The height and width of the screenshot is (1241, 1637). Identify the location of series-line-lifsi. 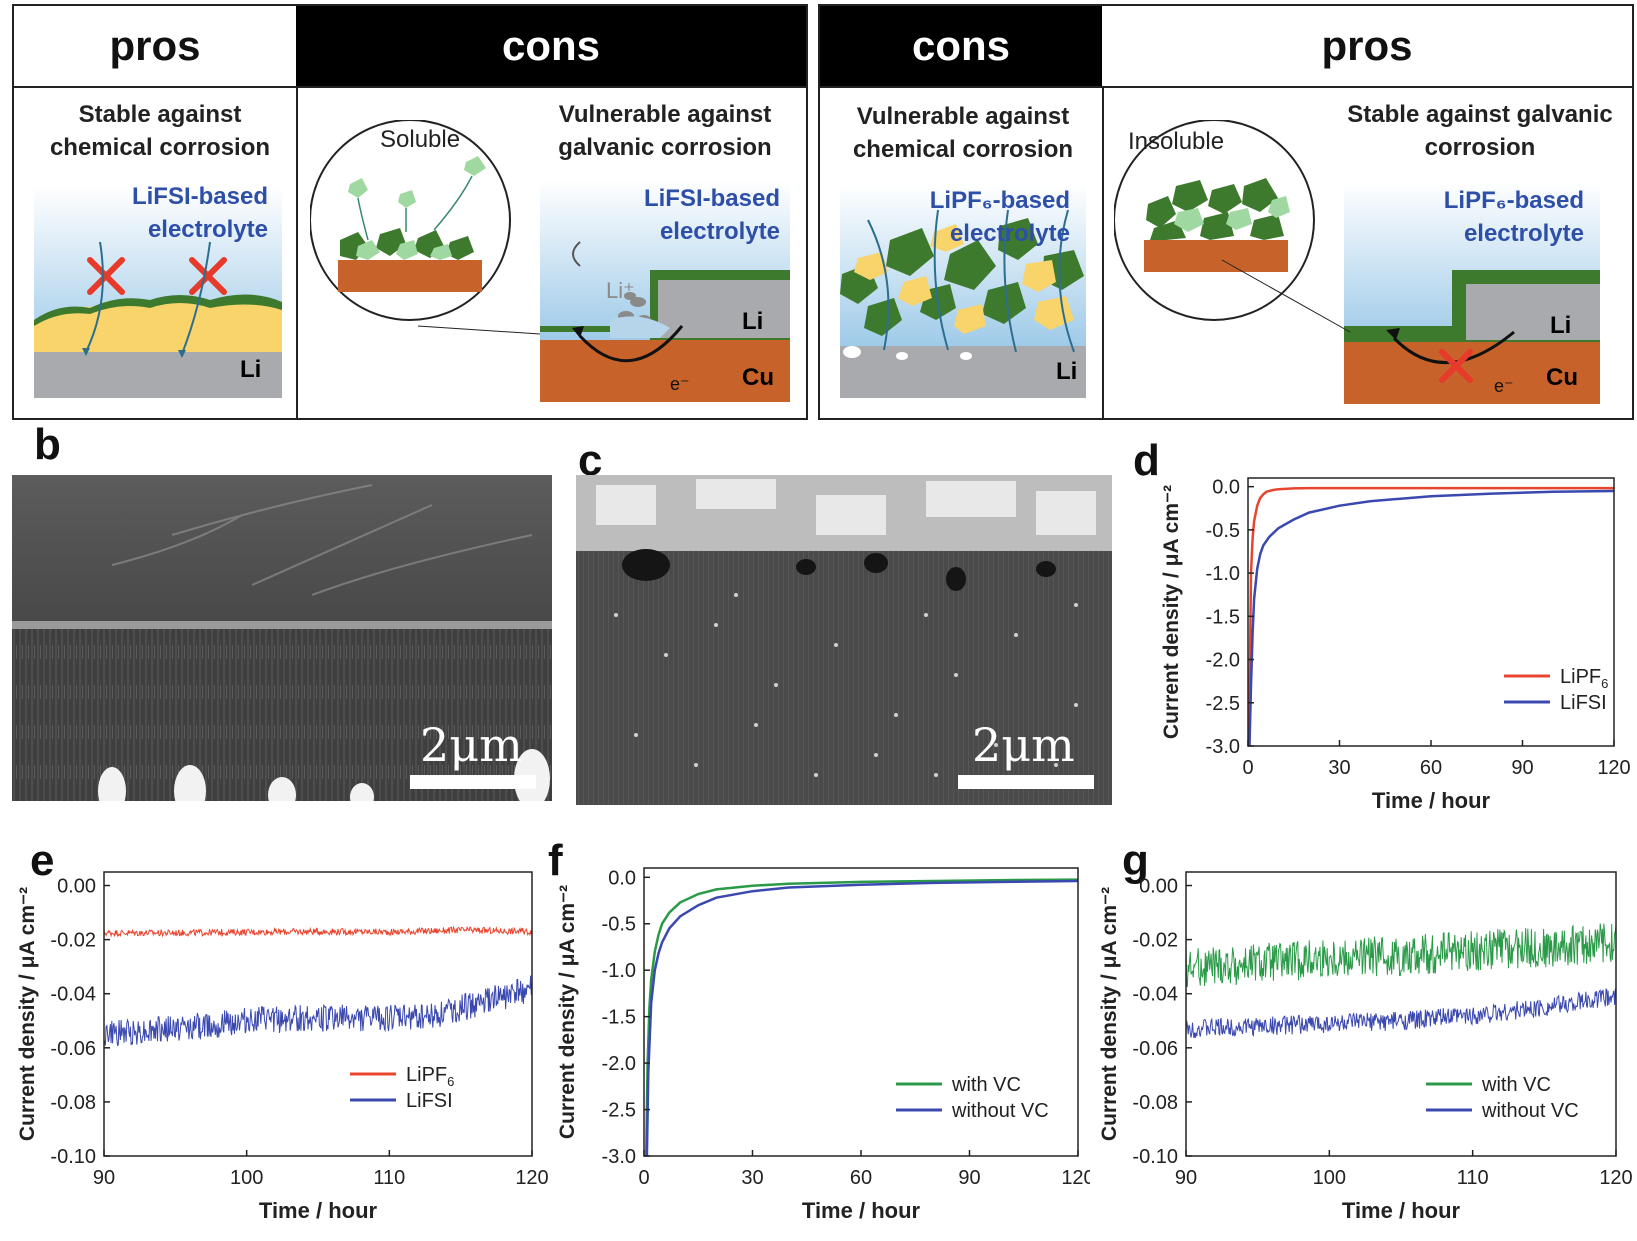
(318, 1011).